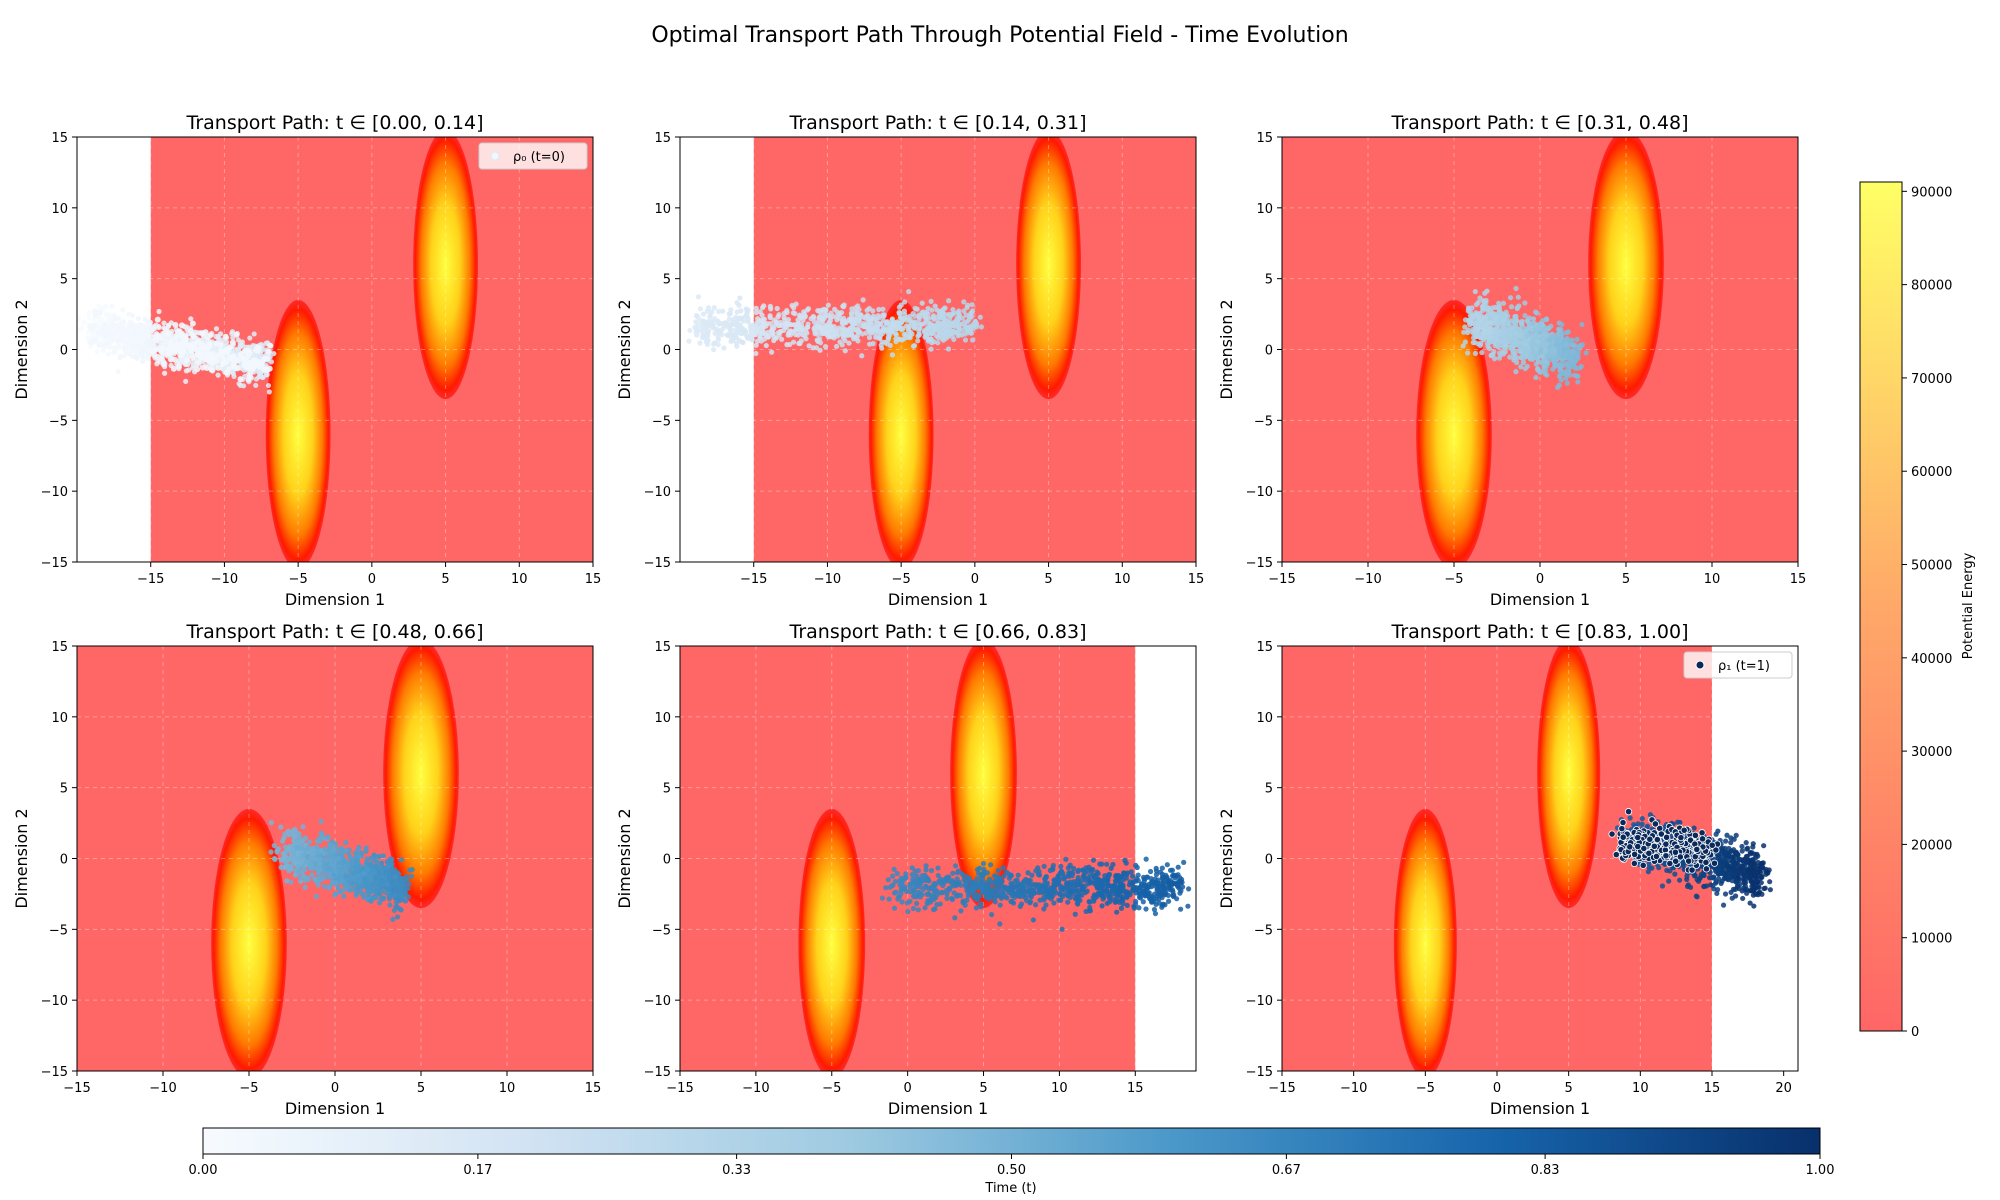 Image resolution: width=2000 pixels, height=1200 pixels. I want to click on y-tick-label: 10, so click(662, 209).